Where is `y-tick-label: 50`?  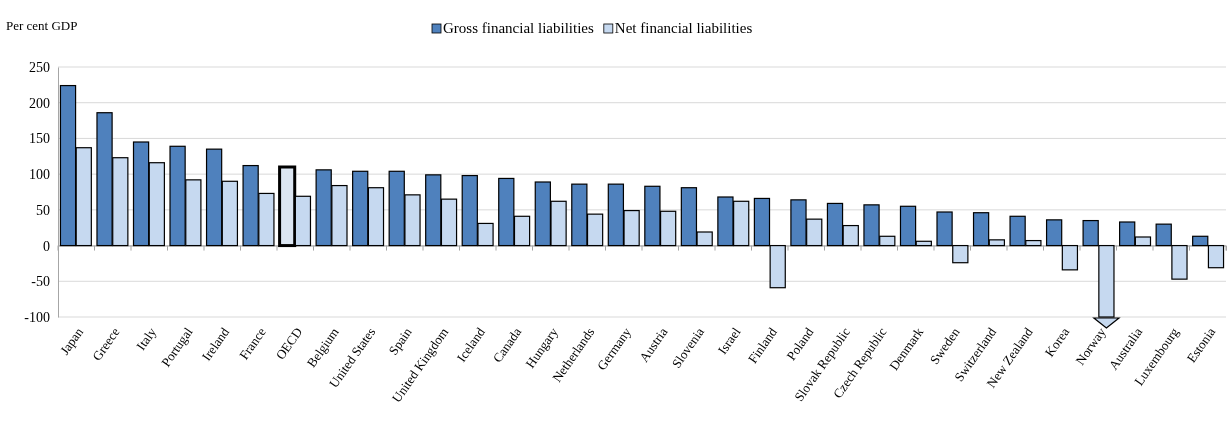 y-tick-label: 50 is located at coordinates (43, 210).